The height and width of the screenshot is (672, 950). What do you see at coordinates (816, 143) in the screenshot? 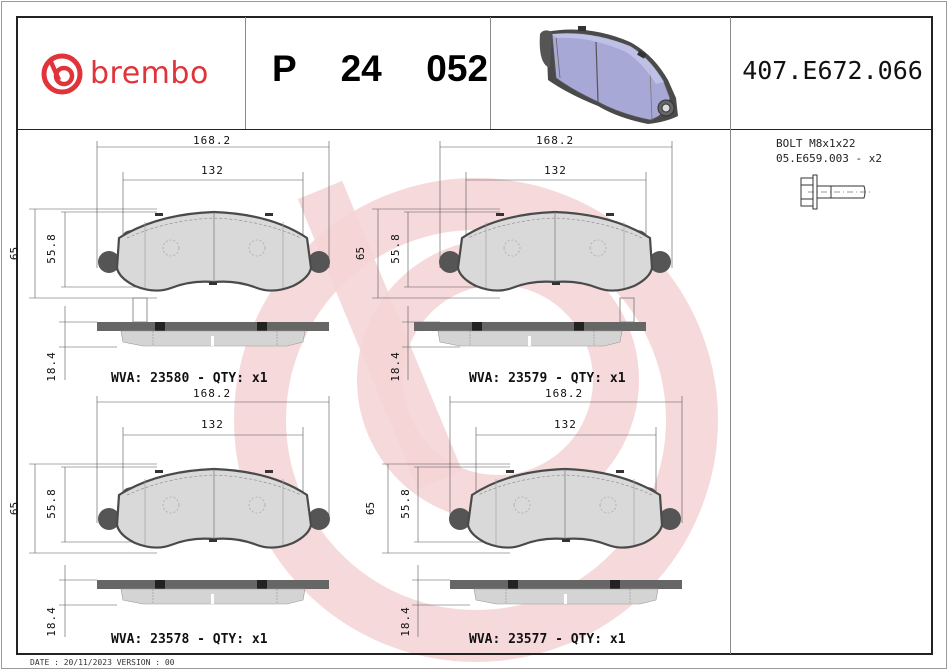
I see `bolt-spec-line1: BOLT M8x1x22` at bounding box center [816, 143].